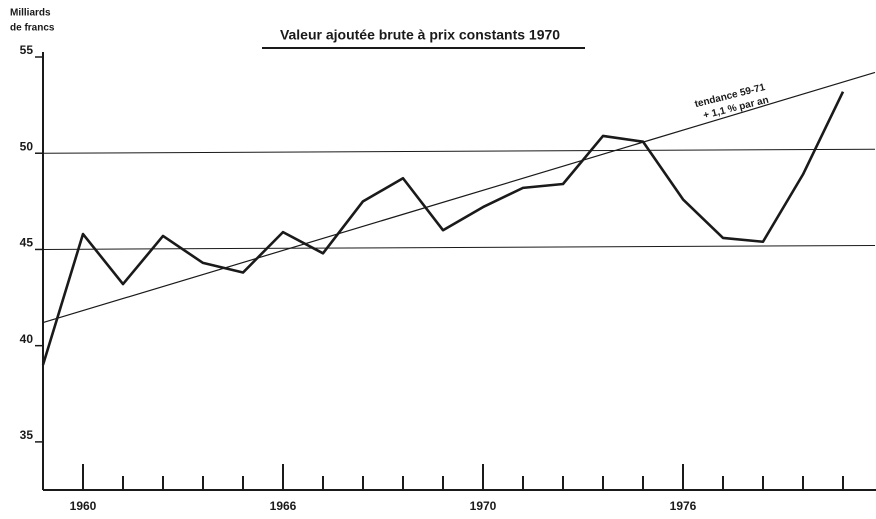  Describe the element at coordinates (483, 506) in the screenshot. I see `x-tick-label: 1970` at that location.